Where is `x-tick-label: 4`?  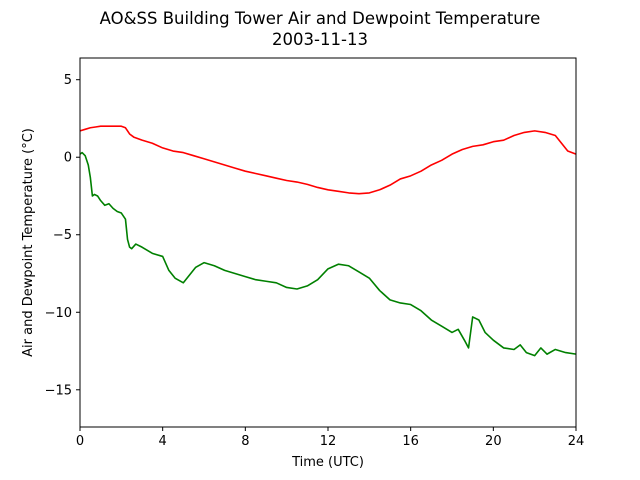 x-tick-label: 4 is located at coordinates (163, 441).